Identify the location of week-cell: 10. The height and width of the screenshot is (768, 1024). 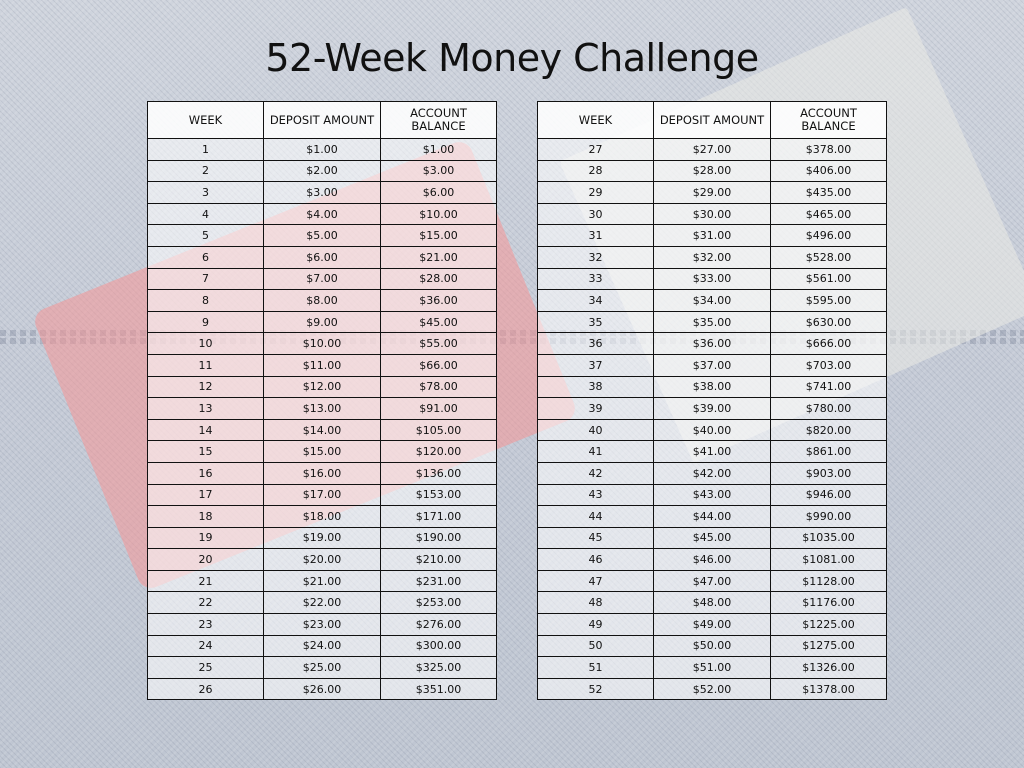
(205, 343).